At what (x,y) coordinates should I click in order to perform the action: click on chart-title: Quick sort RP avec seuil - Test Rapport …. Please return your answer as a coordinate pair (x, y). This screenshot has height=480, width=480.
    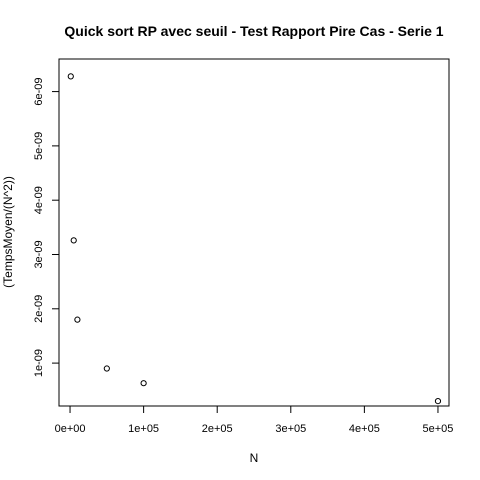
    Looking at the image, I should click on (253, 31).